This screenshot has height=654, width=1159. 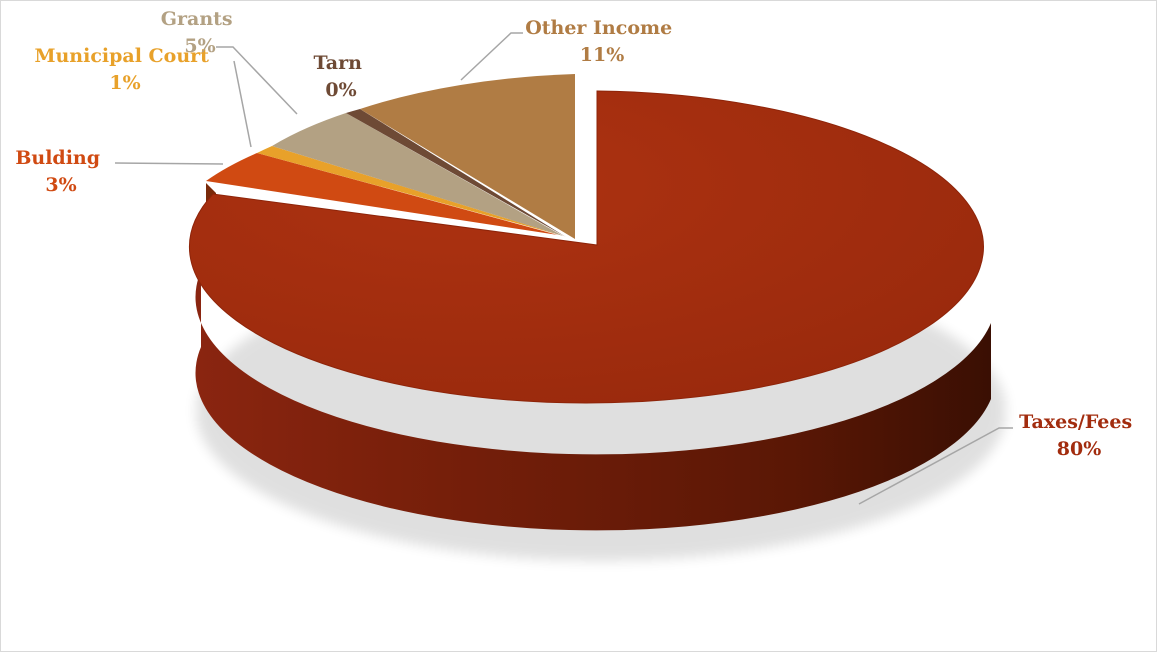 I want to click on label-bulding: Bulding 3%, so click(x=60, y=171).